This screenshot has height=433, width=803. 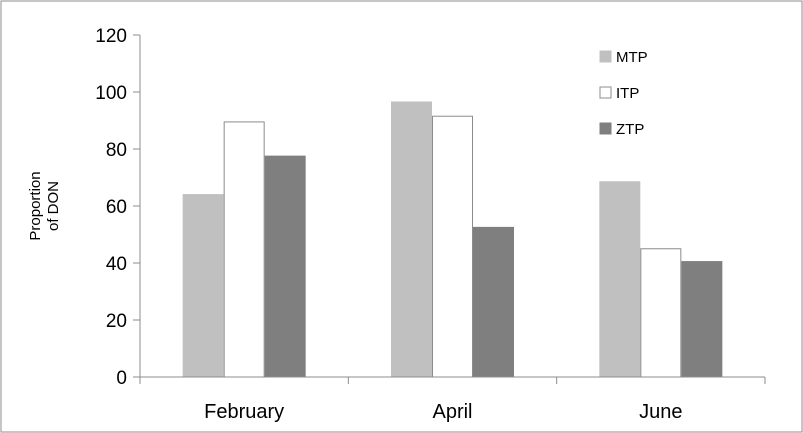 What do you see at coordinates (116, 150) in the screenshot?
I see `y-tick-label: 80` at bounding box center [116, 150].